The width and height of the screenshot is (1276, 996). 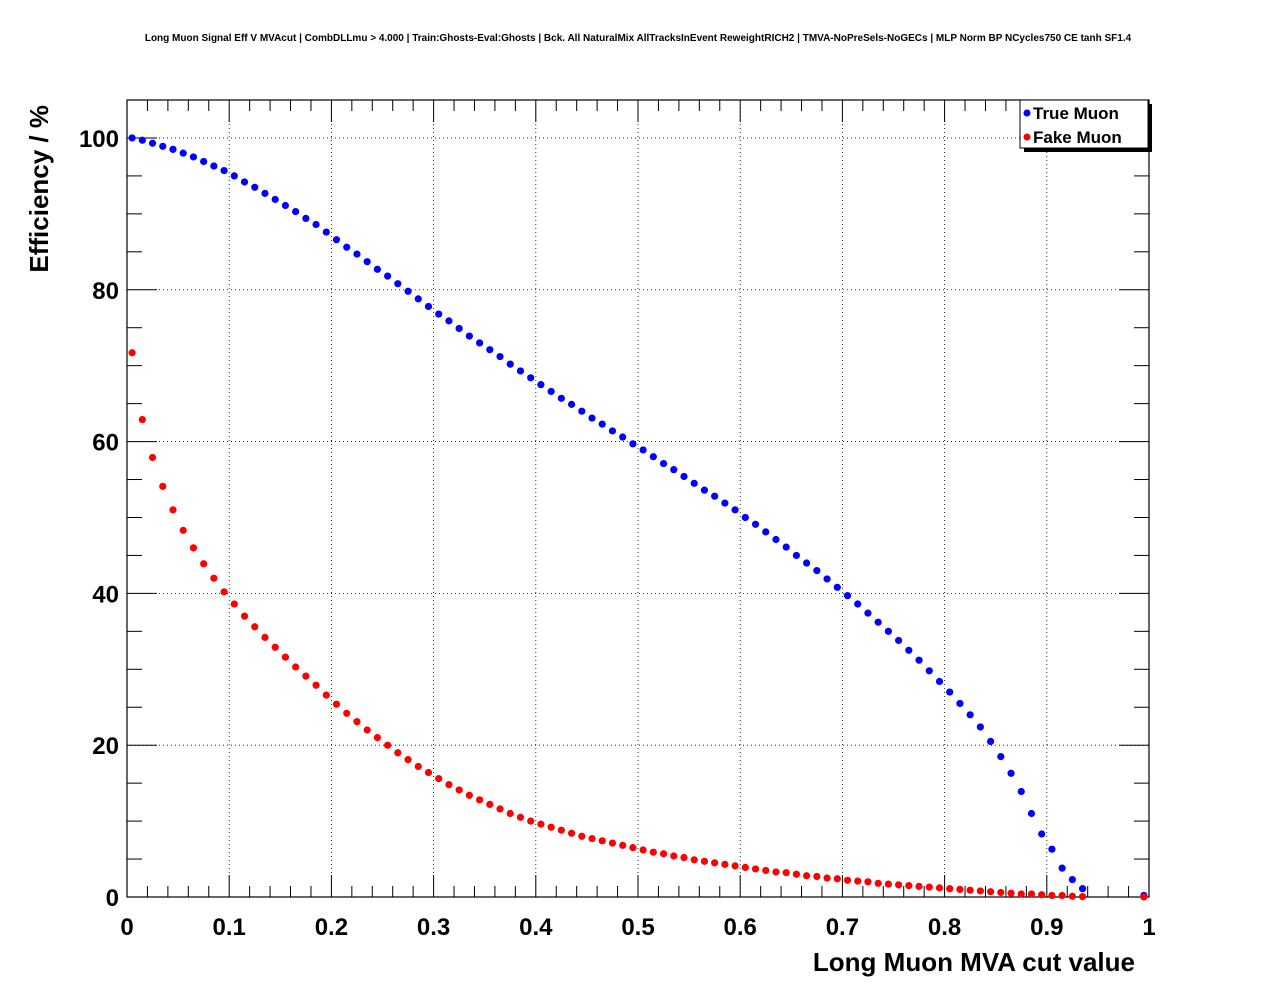 What do you see at coordinates (1077, 137) in the screenshot?
I see `legend-label-fake-muon: Fake Muon` at bounding box center [1077, 137].